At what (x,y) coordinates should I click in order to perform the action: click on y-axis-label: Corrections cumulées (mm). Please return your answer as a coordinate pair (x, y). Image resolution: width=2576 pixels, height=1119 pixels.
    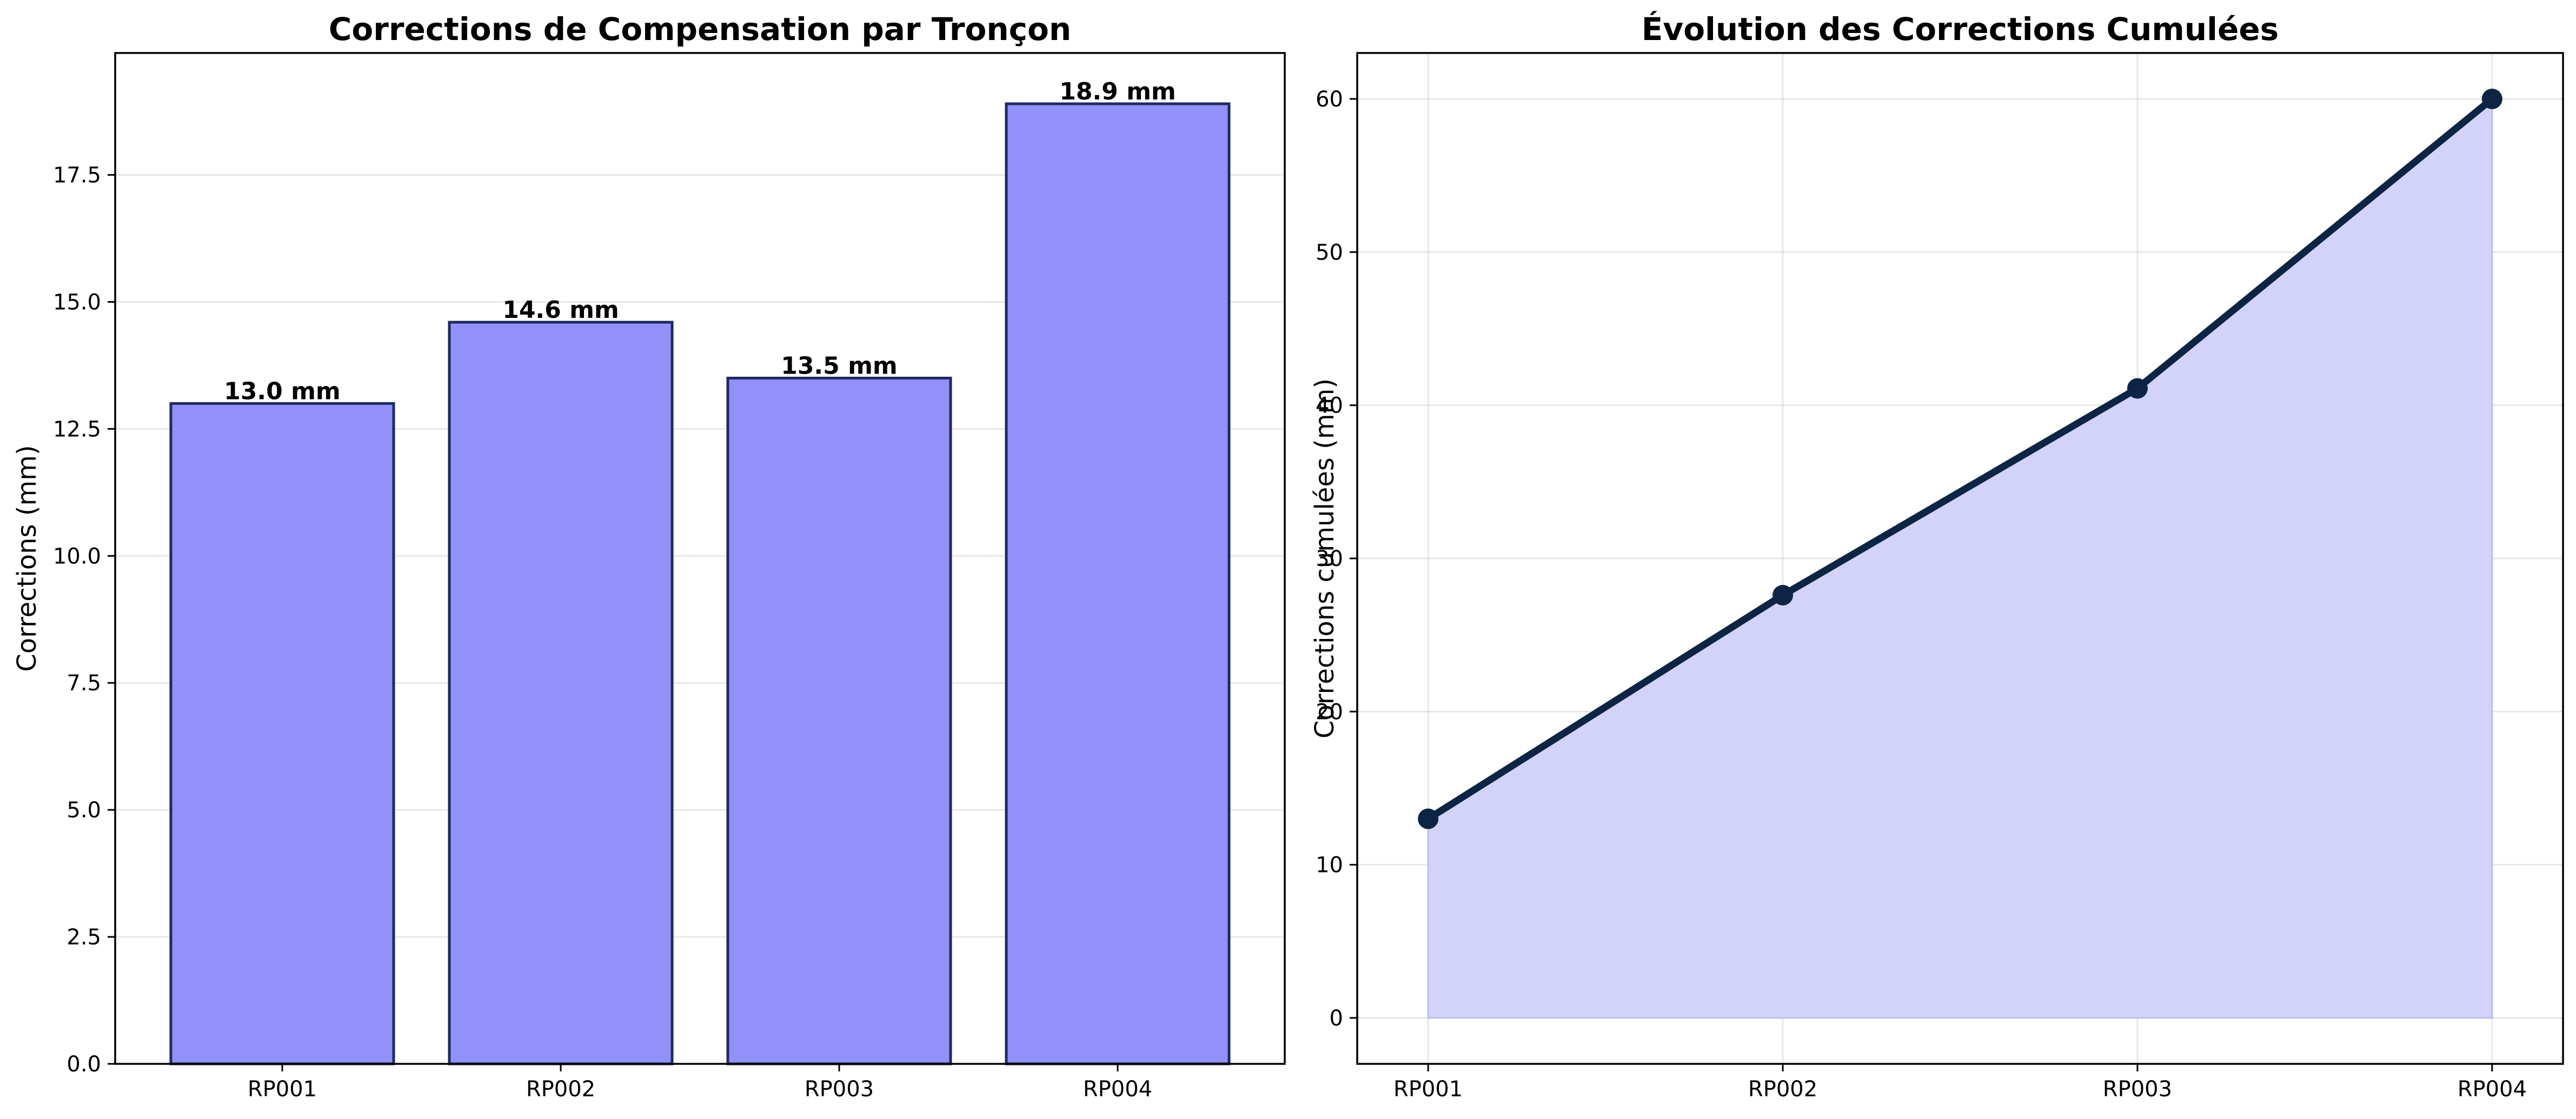
    Looking at the image, I should click on (1325, 558).